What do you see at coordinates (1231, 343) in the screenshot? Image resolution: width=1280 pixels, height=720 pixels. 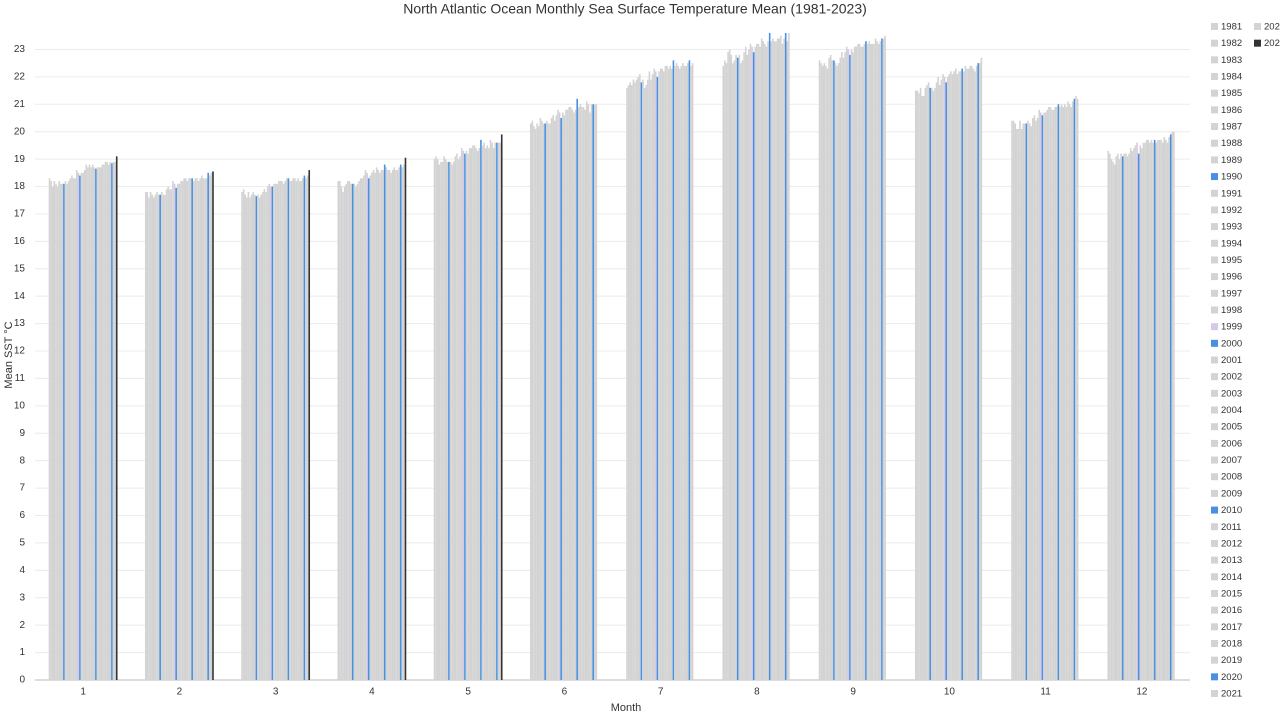 I see `legend-label: 2000` at bounding box center [1231, 343].